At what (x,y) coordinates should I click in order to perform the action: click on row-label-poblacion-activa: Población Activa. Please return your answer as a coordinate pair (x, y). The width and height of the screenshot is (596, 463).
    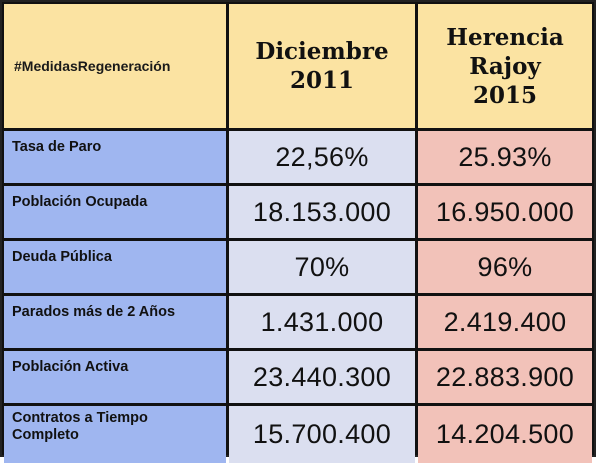
    Looking at the image, I should click on (115, 377).